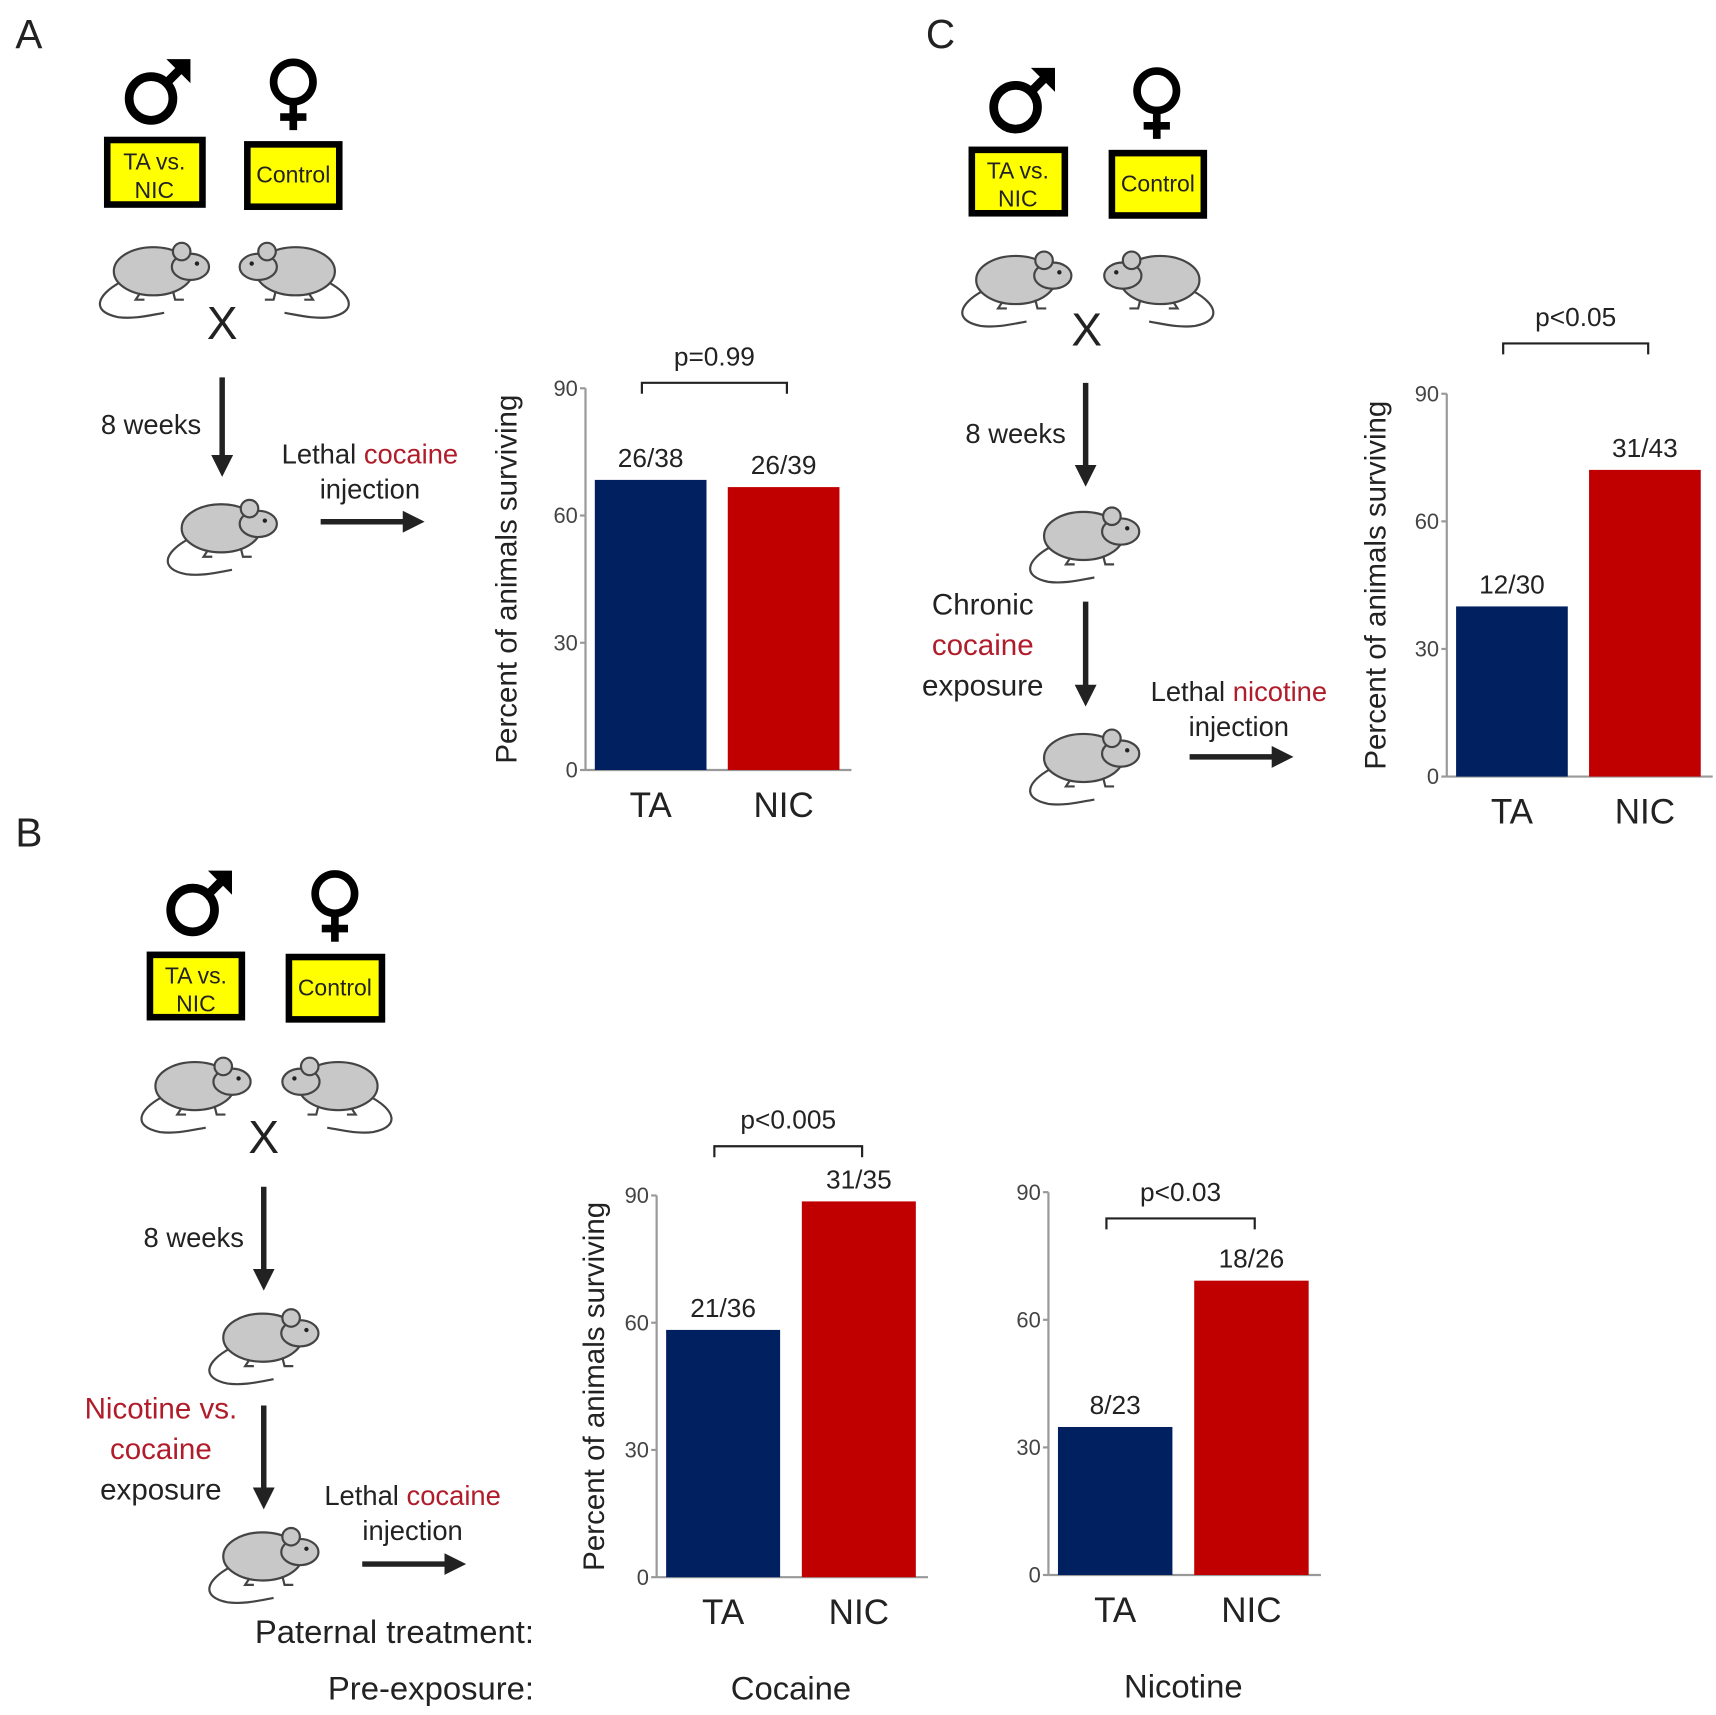 The image size is (1716, 1715). I want to click on step-word: nicotine, so click(1280, 691).